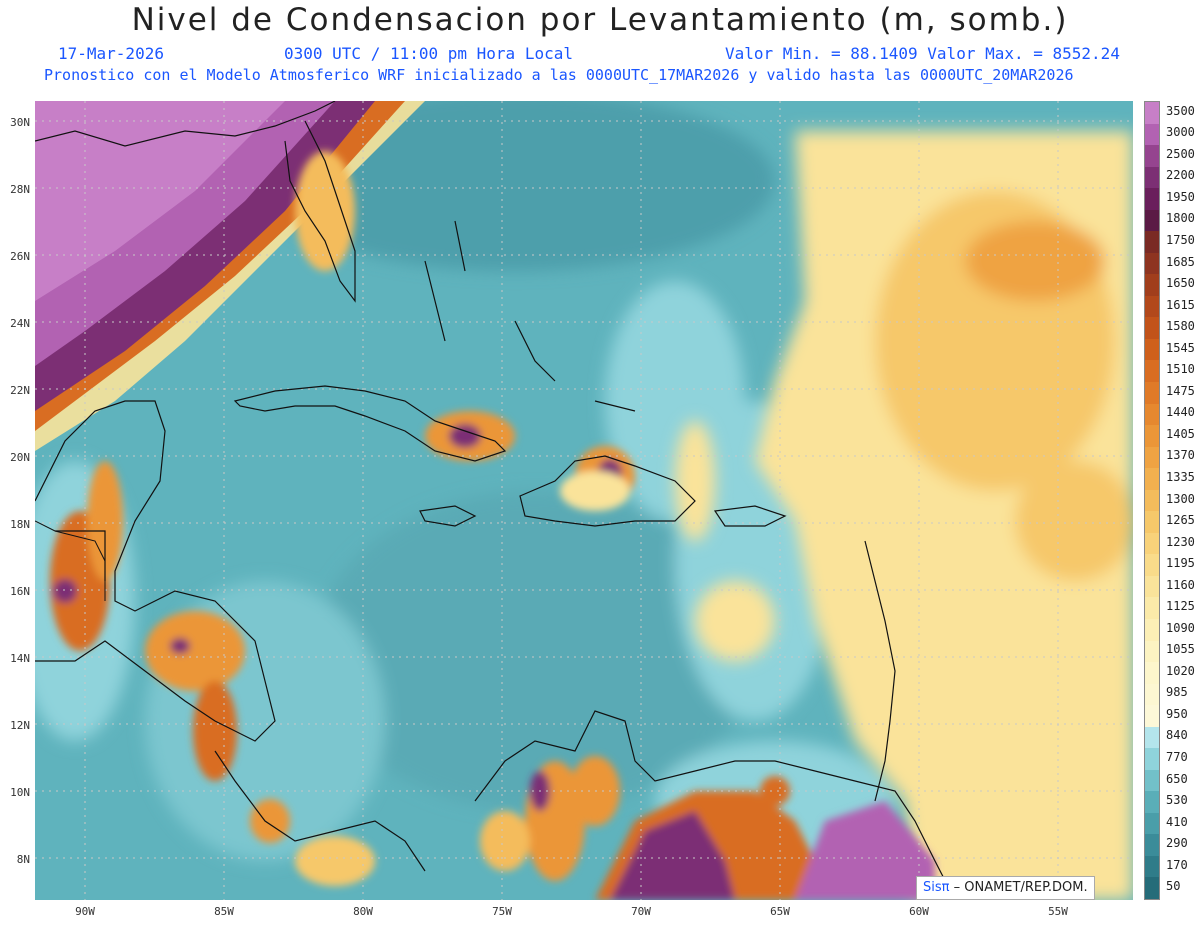 This screenshot has height=927, width=1200. I want to click on colorbar-label: 650, so click(1177, 778).